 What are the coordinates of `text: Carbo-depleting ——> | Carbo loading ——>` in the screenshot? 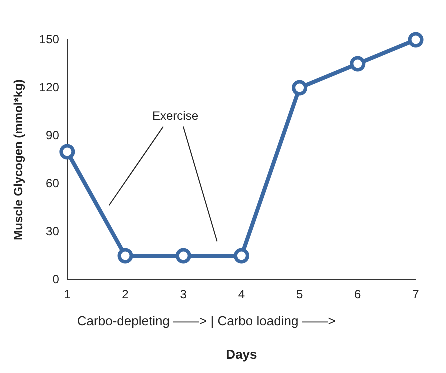 It's located at (206, 321).